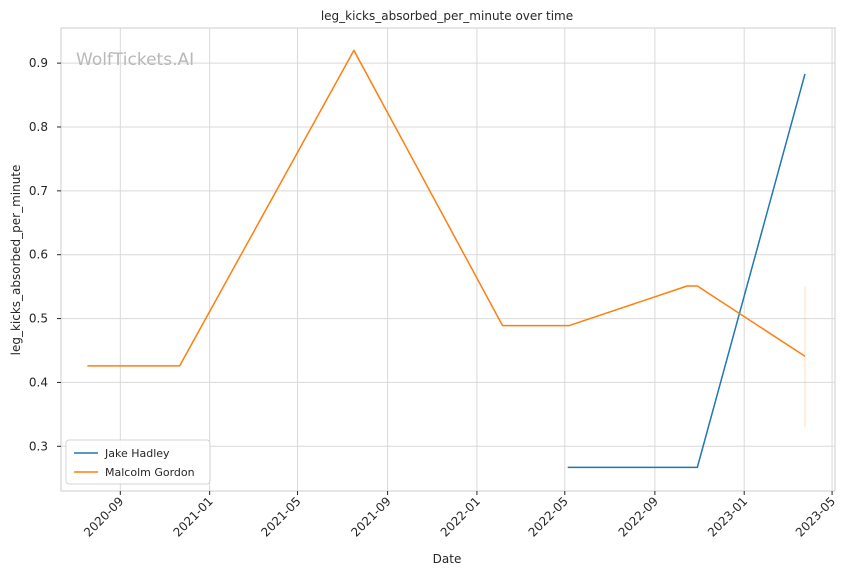 This screenshot has width=864, height=575. I want to click on legend-box, so click(138, 462).